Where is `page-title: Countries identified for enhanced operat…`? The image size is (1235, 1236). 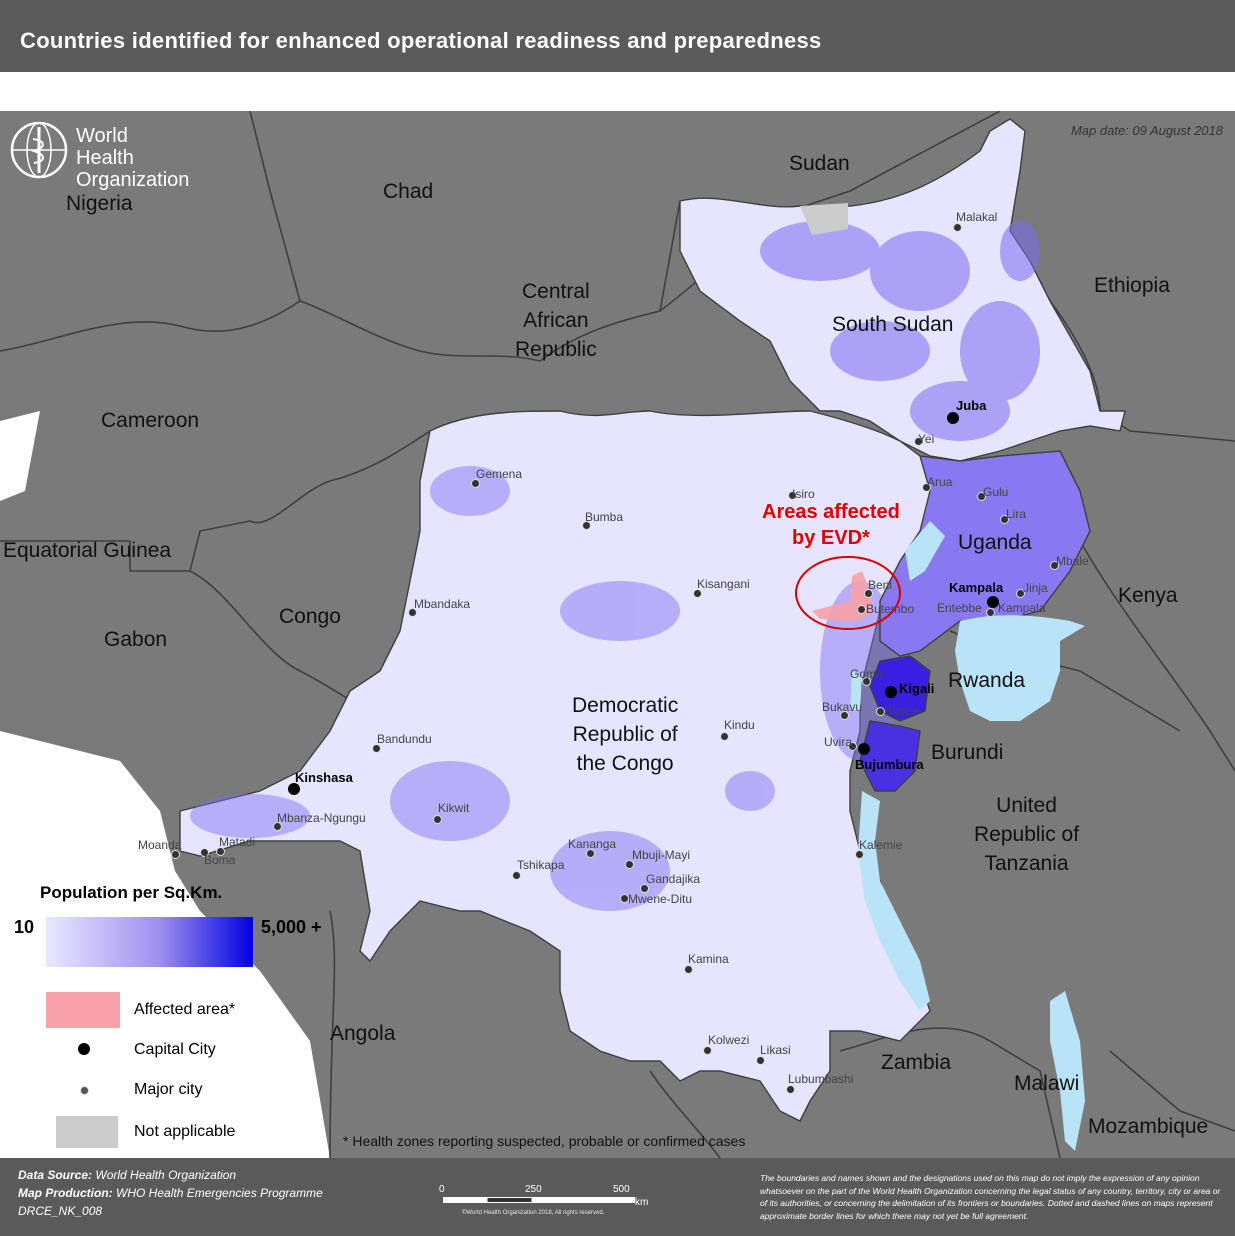
page-title: Countries identified for enhanced operat… is located at coordinates (421, 40).